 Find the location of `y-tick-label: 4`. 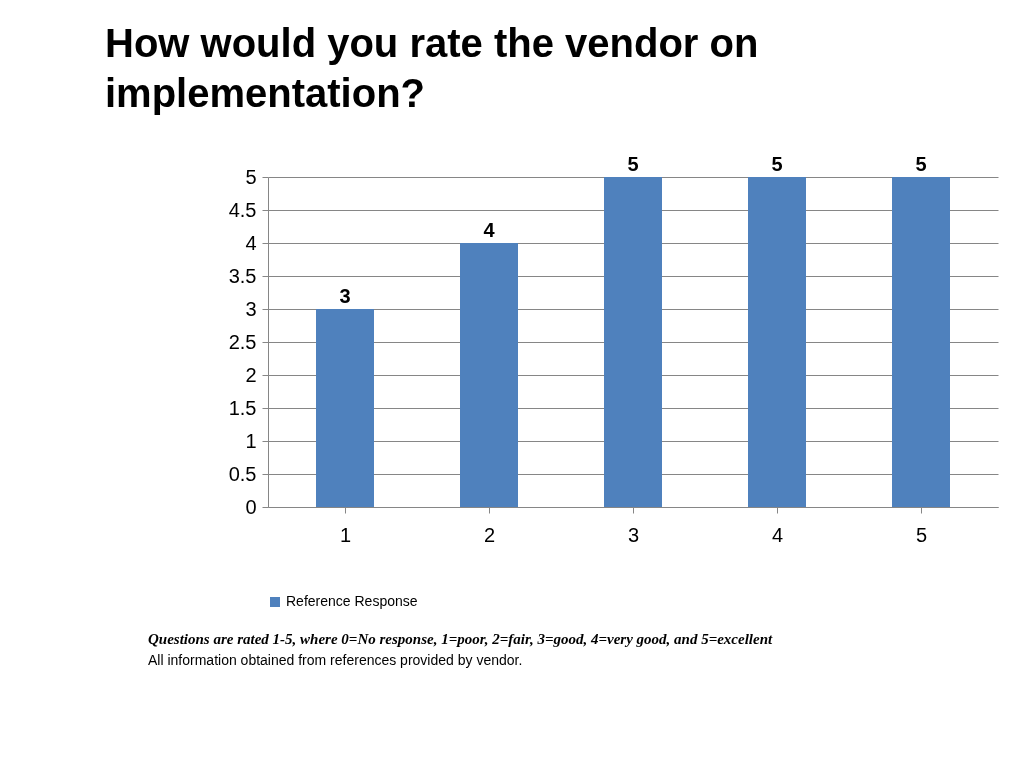

y-tick-label: 4 is located at coordinates (251, 242).